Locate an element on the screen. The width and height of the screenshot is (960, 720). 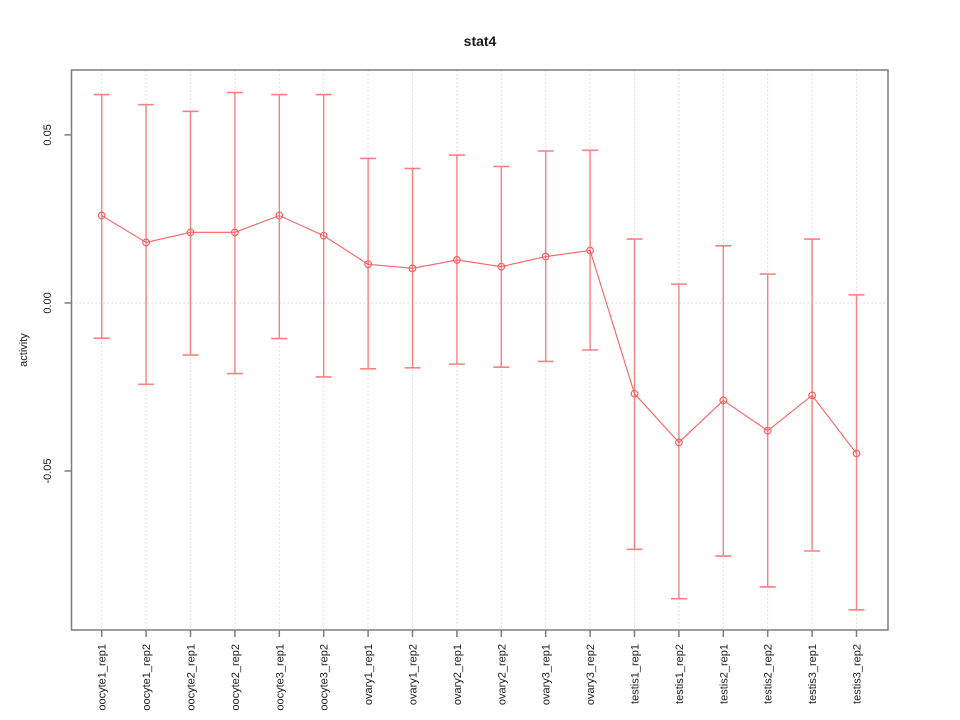
x-tick-label: oocyte1_rep2 is located at coordinates (147, 677).